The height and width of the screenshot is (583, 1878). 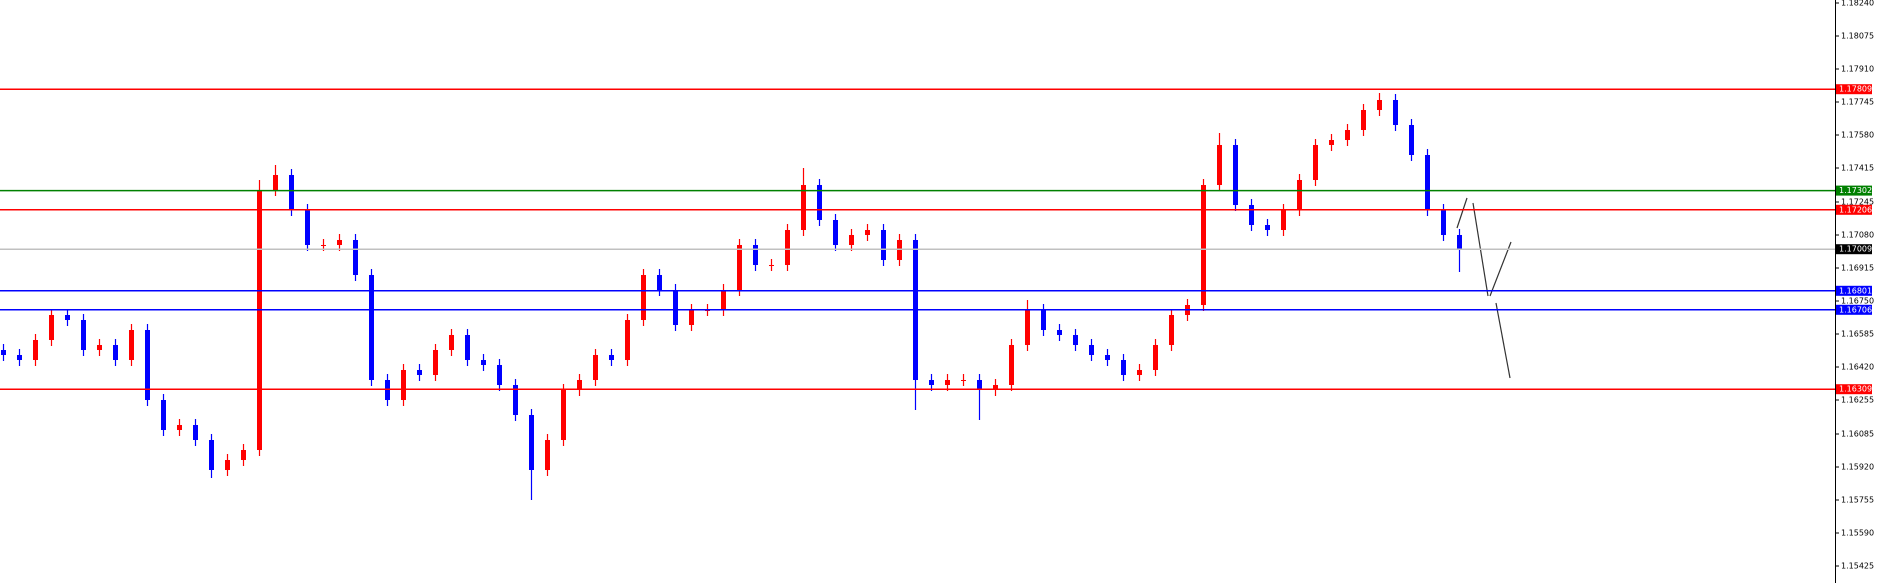 I want to click on y-tick-label: 1.17745, so click(x=1857, y=102).